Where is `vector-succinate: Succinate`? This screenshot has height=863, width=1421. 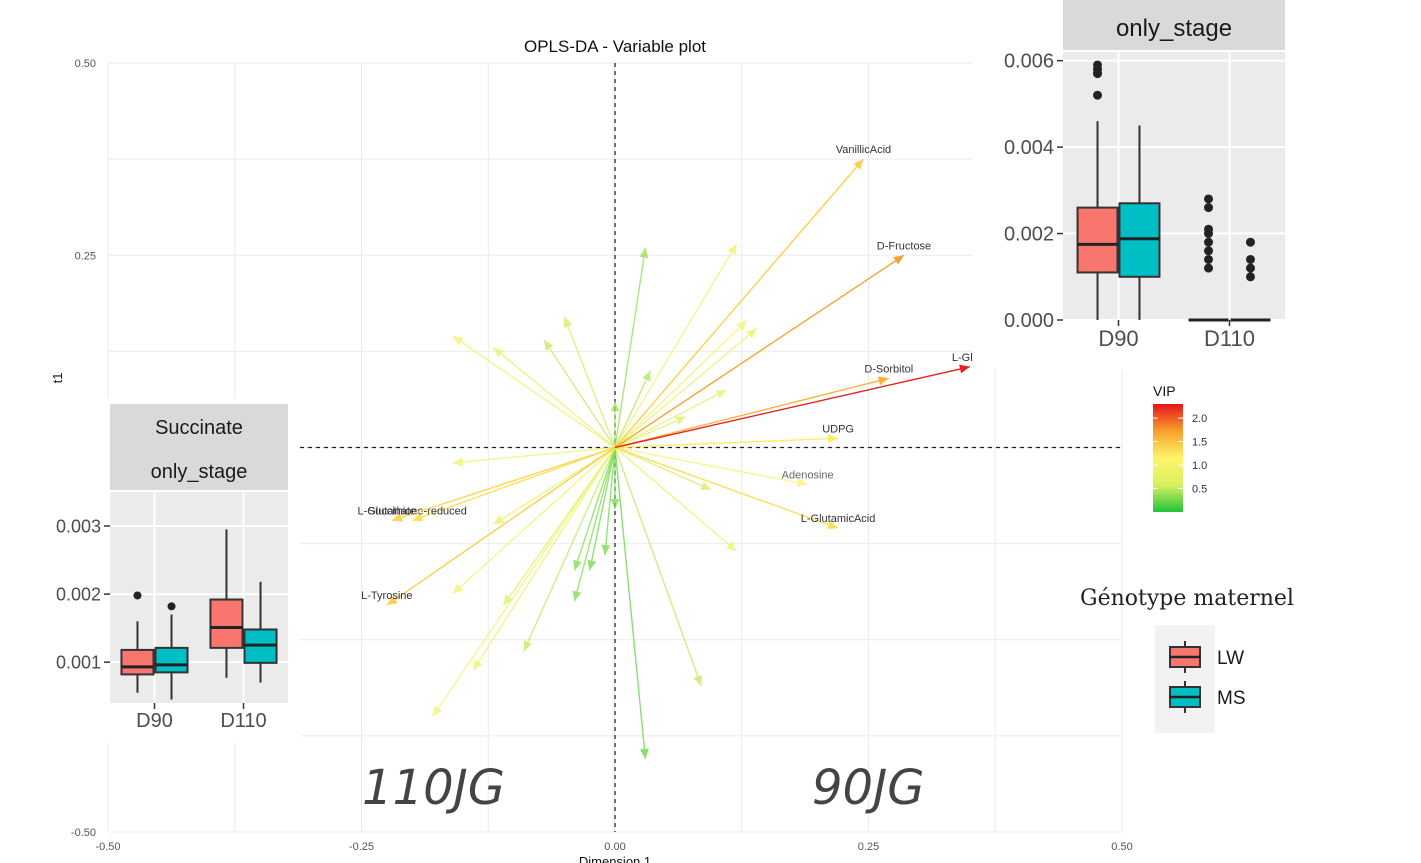 vector-succinate: Succinate is located at coordinates (492, 484).